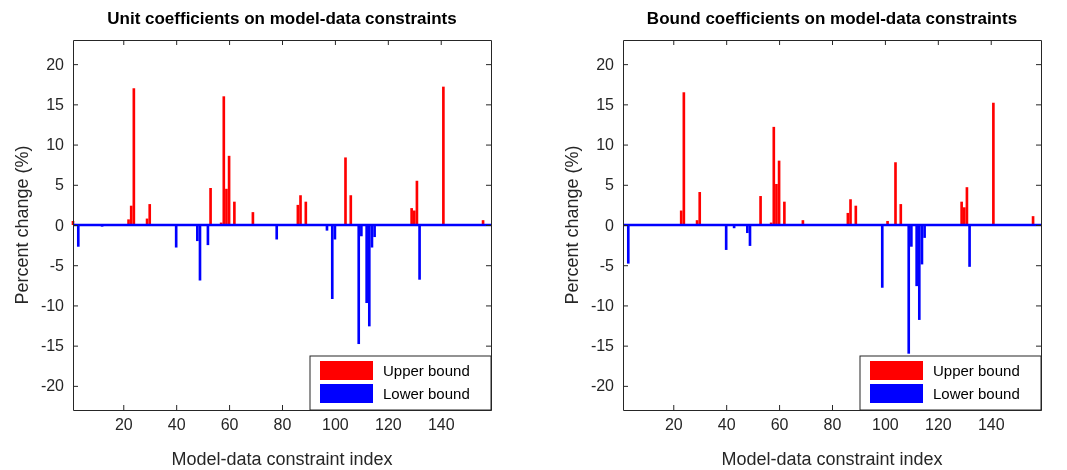 This screenshot has width=1067, height=470. What do you see at coordinates (832, 18) in the screenshot?
I see `chart-title: Bound coefficients on model-data constraints` at bounding box center [832, 18].